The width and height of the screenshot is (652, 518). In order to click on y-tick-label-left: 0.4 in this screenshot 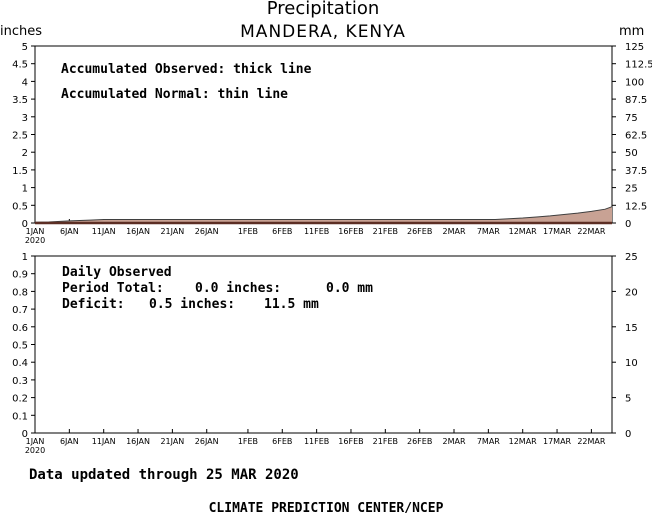, I will do `click(20, 363)`.